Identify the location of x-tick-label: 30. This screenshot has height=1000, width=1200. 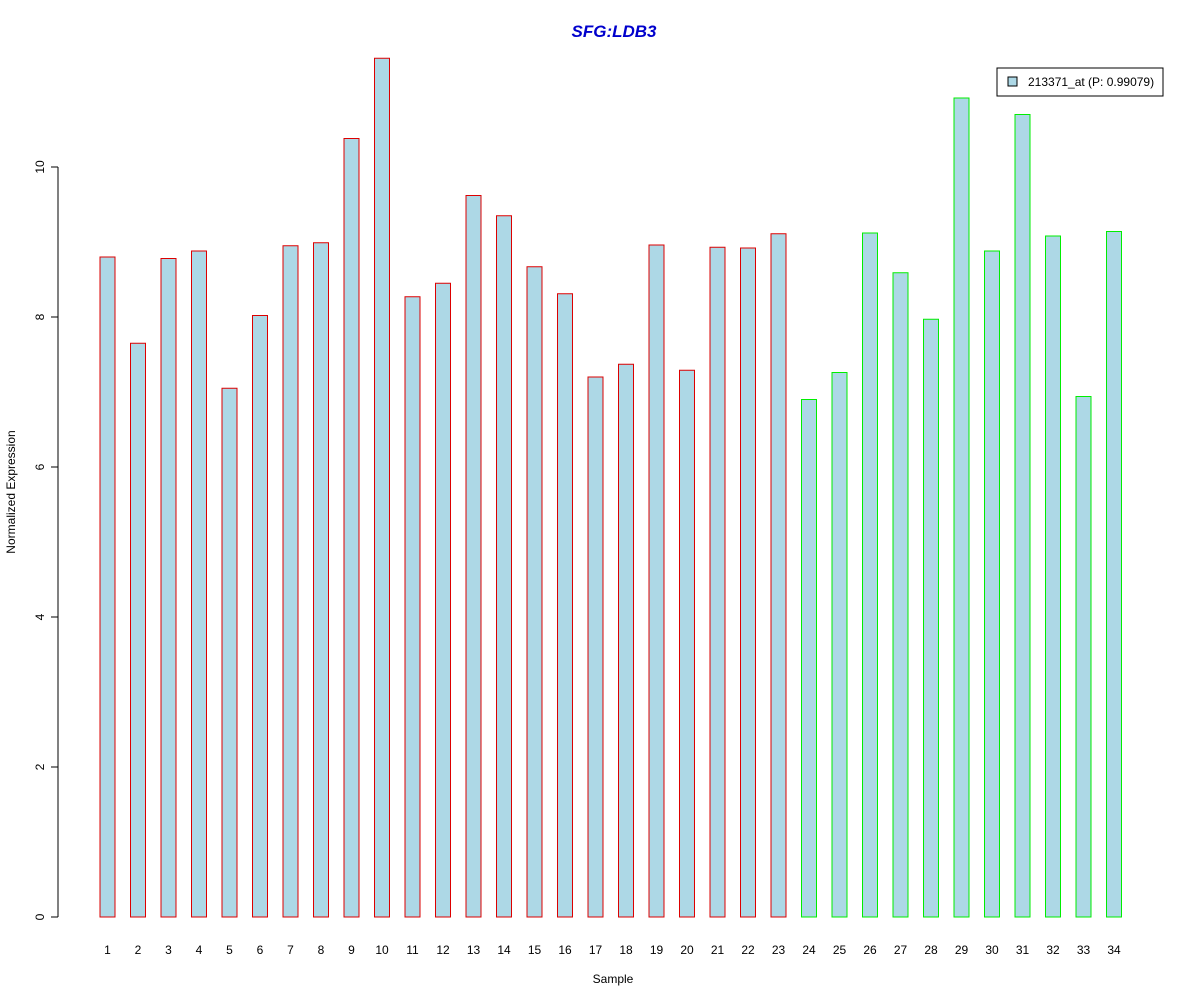
(992, 950).